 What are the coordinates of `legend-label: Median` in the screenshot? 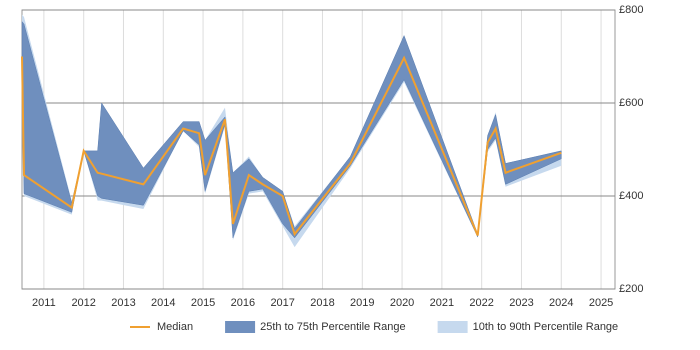 It's located at (175, 327).